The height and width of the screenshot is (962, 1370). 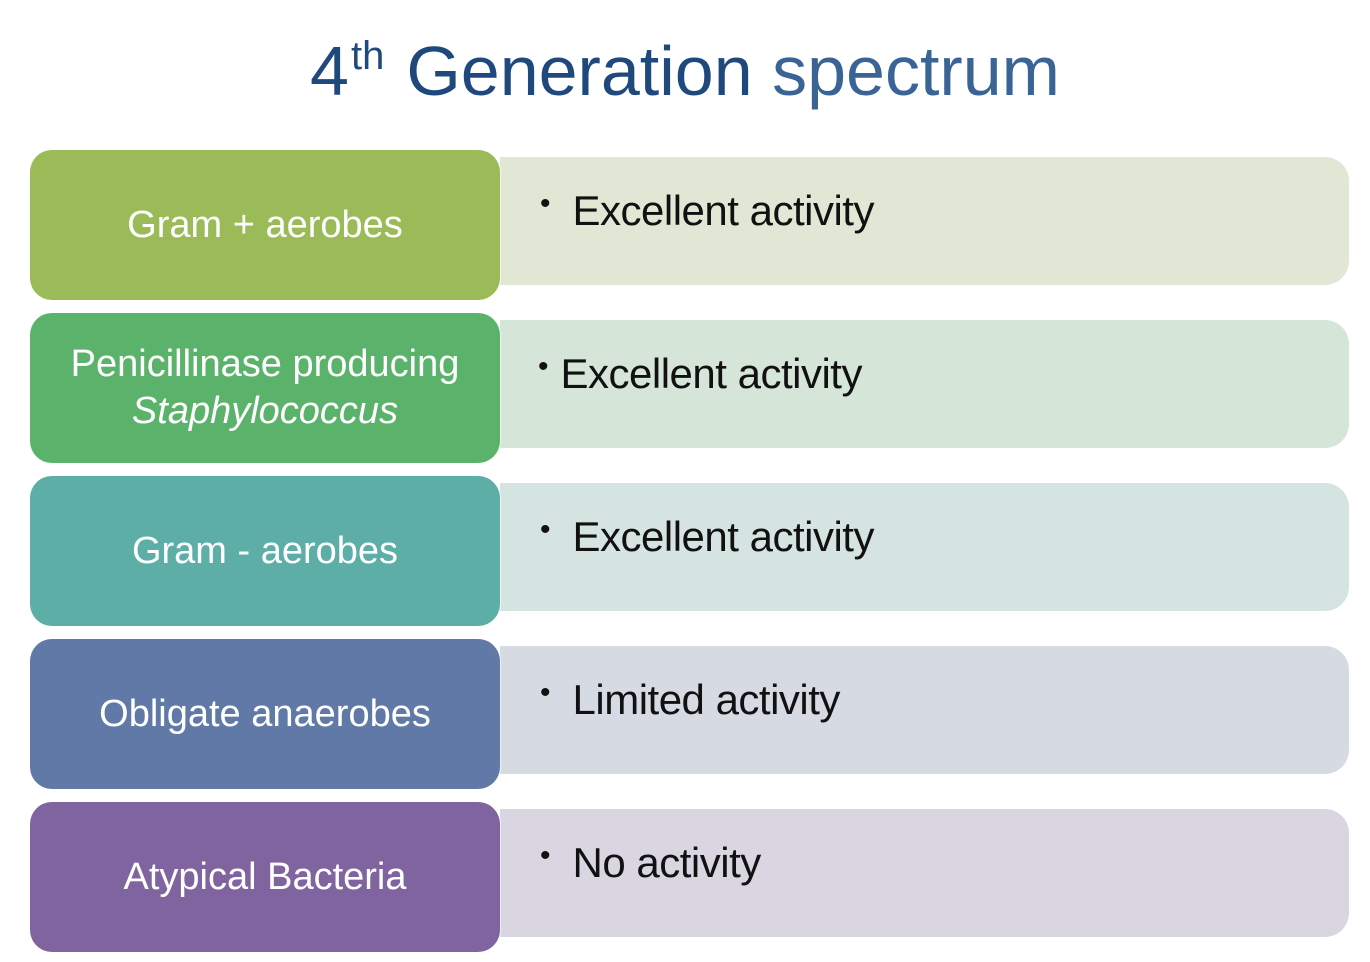 What do you see at coordinates (329, 71) in the screenshot?
I see `title-number: 4` at bounding box center [329, 71].